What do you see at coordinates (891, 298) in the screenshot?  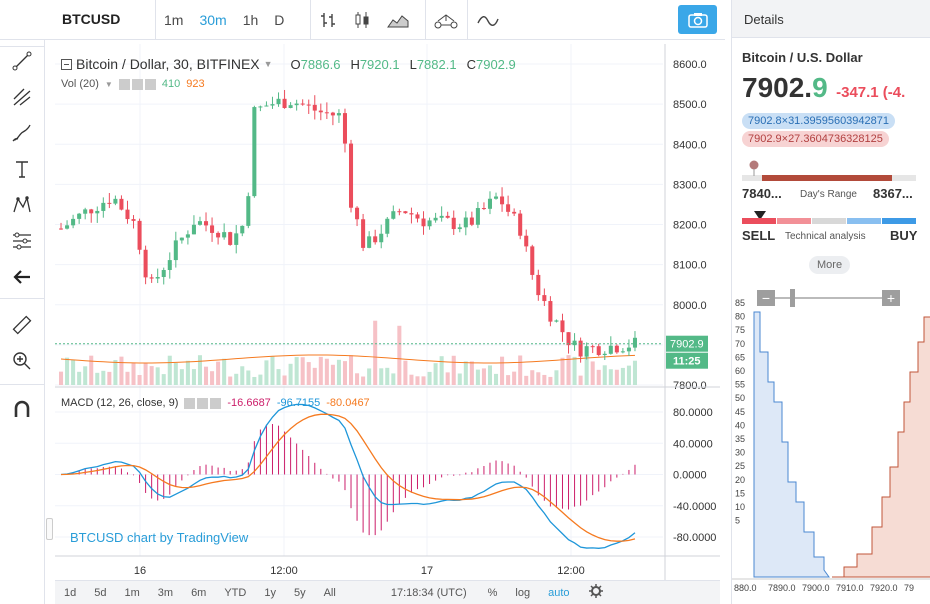 I see `zoom-in-button: +` at bounding box center [891, 298].